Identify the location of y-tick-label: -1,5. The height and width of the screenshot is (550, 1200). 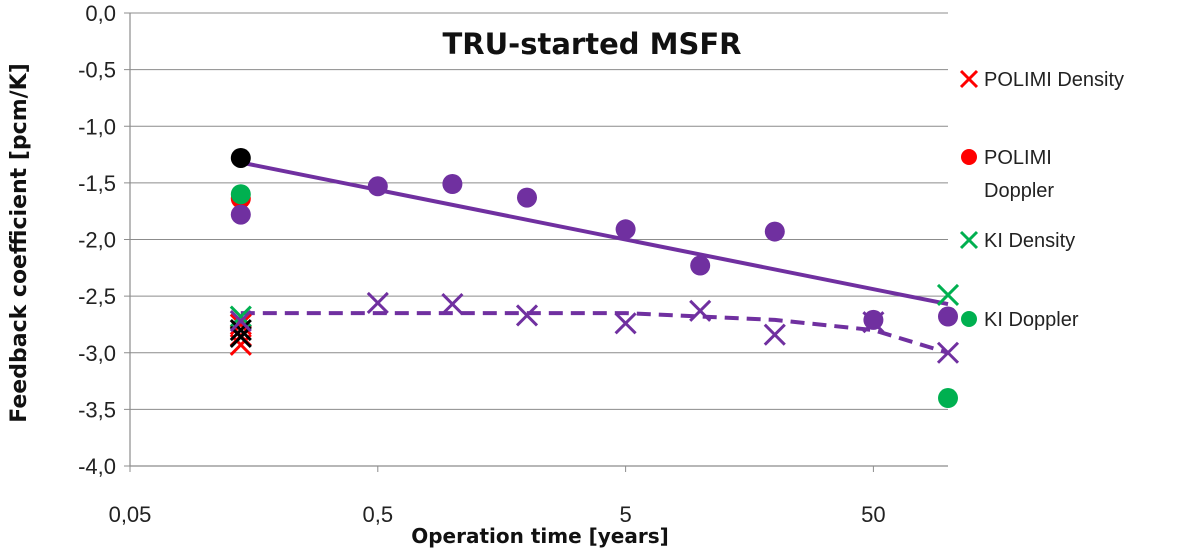
(97, 183).